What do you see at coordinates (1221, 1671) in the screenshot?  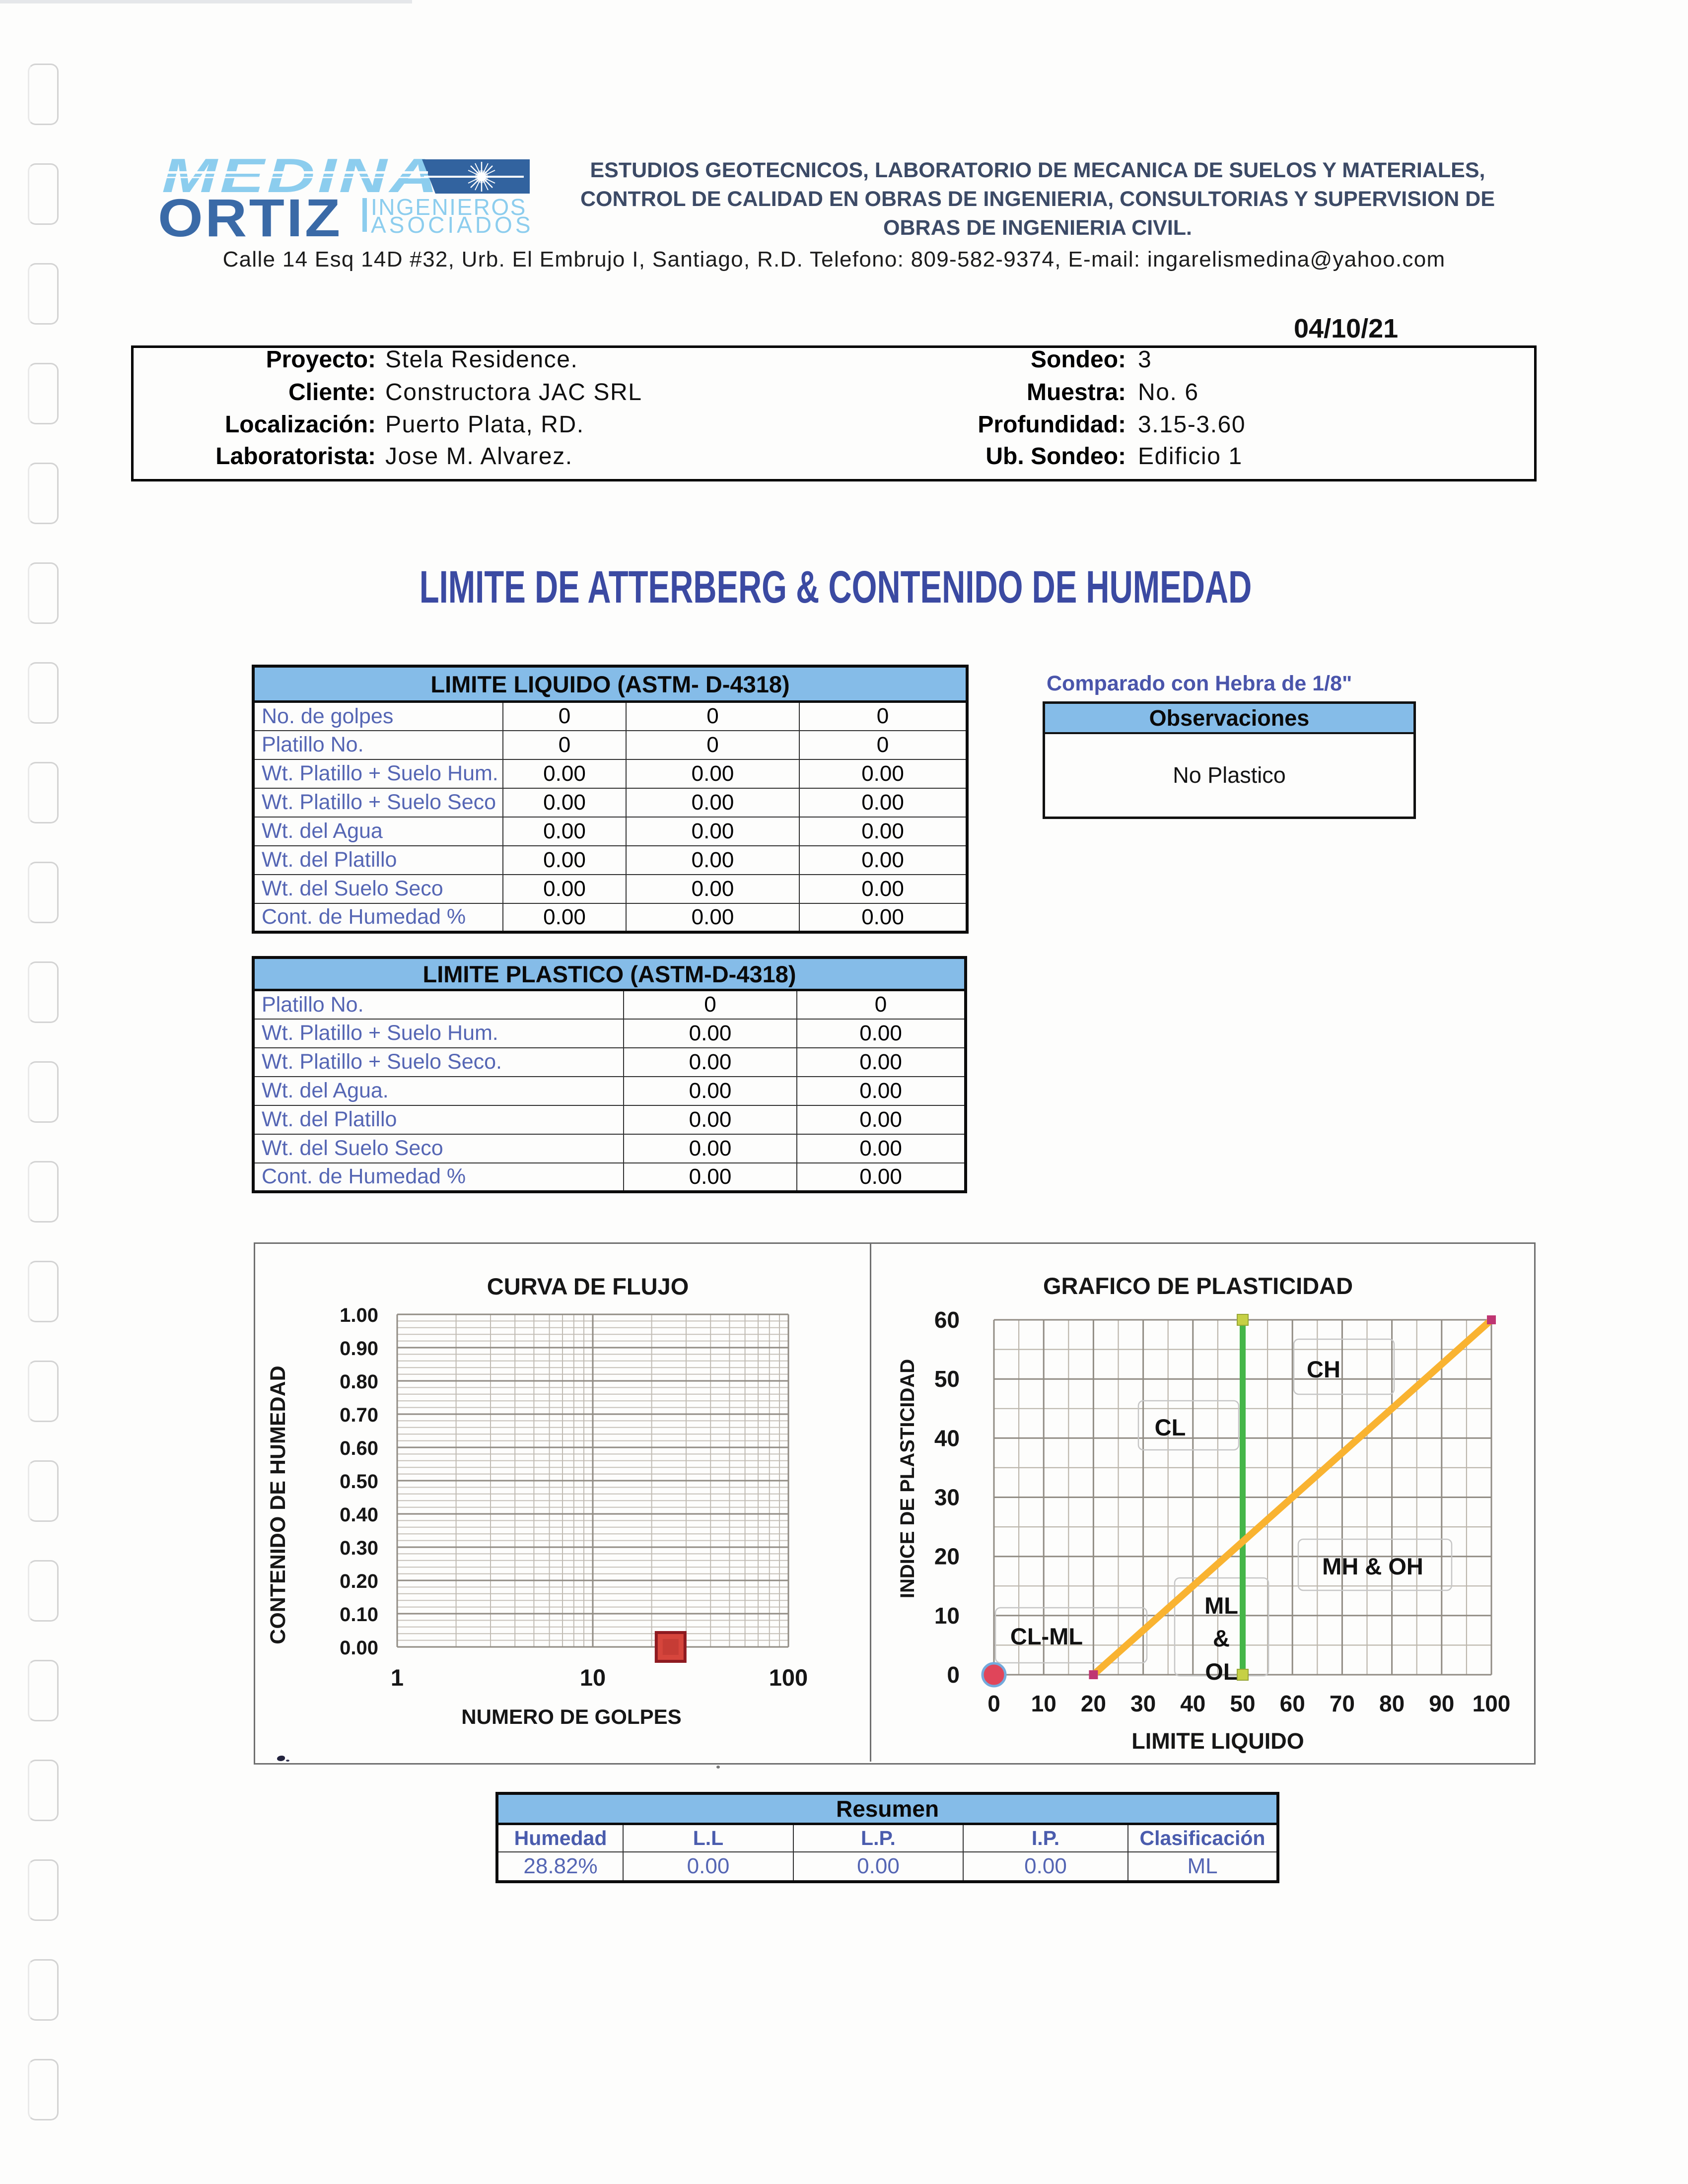 I see `svg-text: OL` at bounding box center [1221, 1671].